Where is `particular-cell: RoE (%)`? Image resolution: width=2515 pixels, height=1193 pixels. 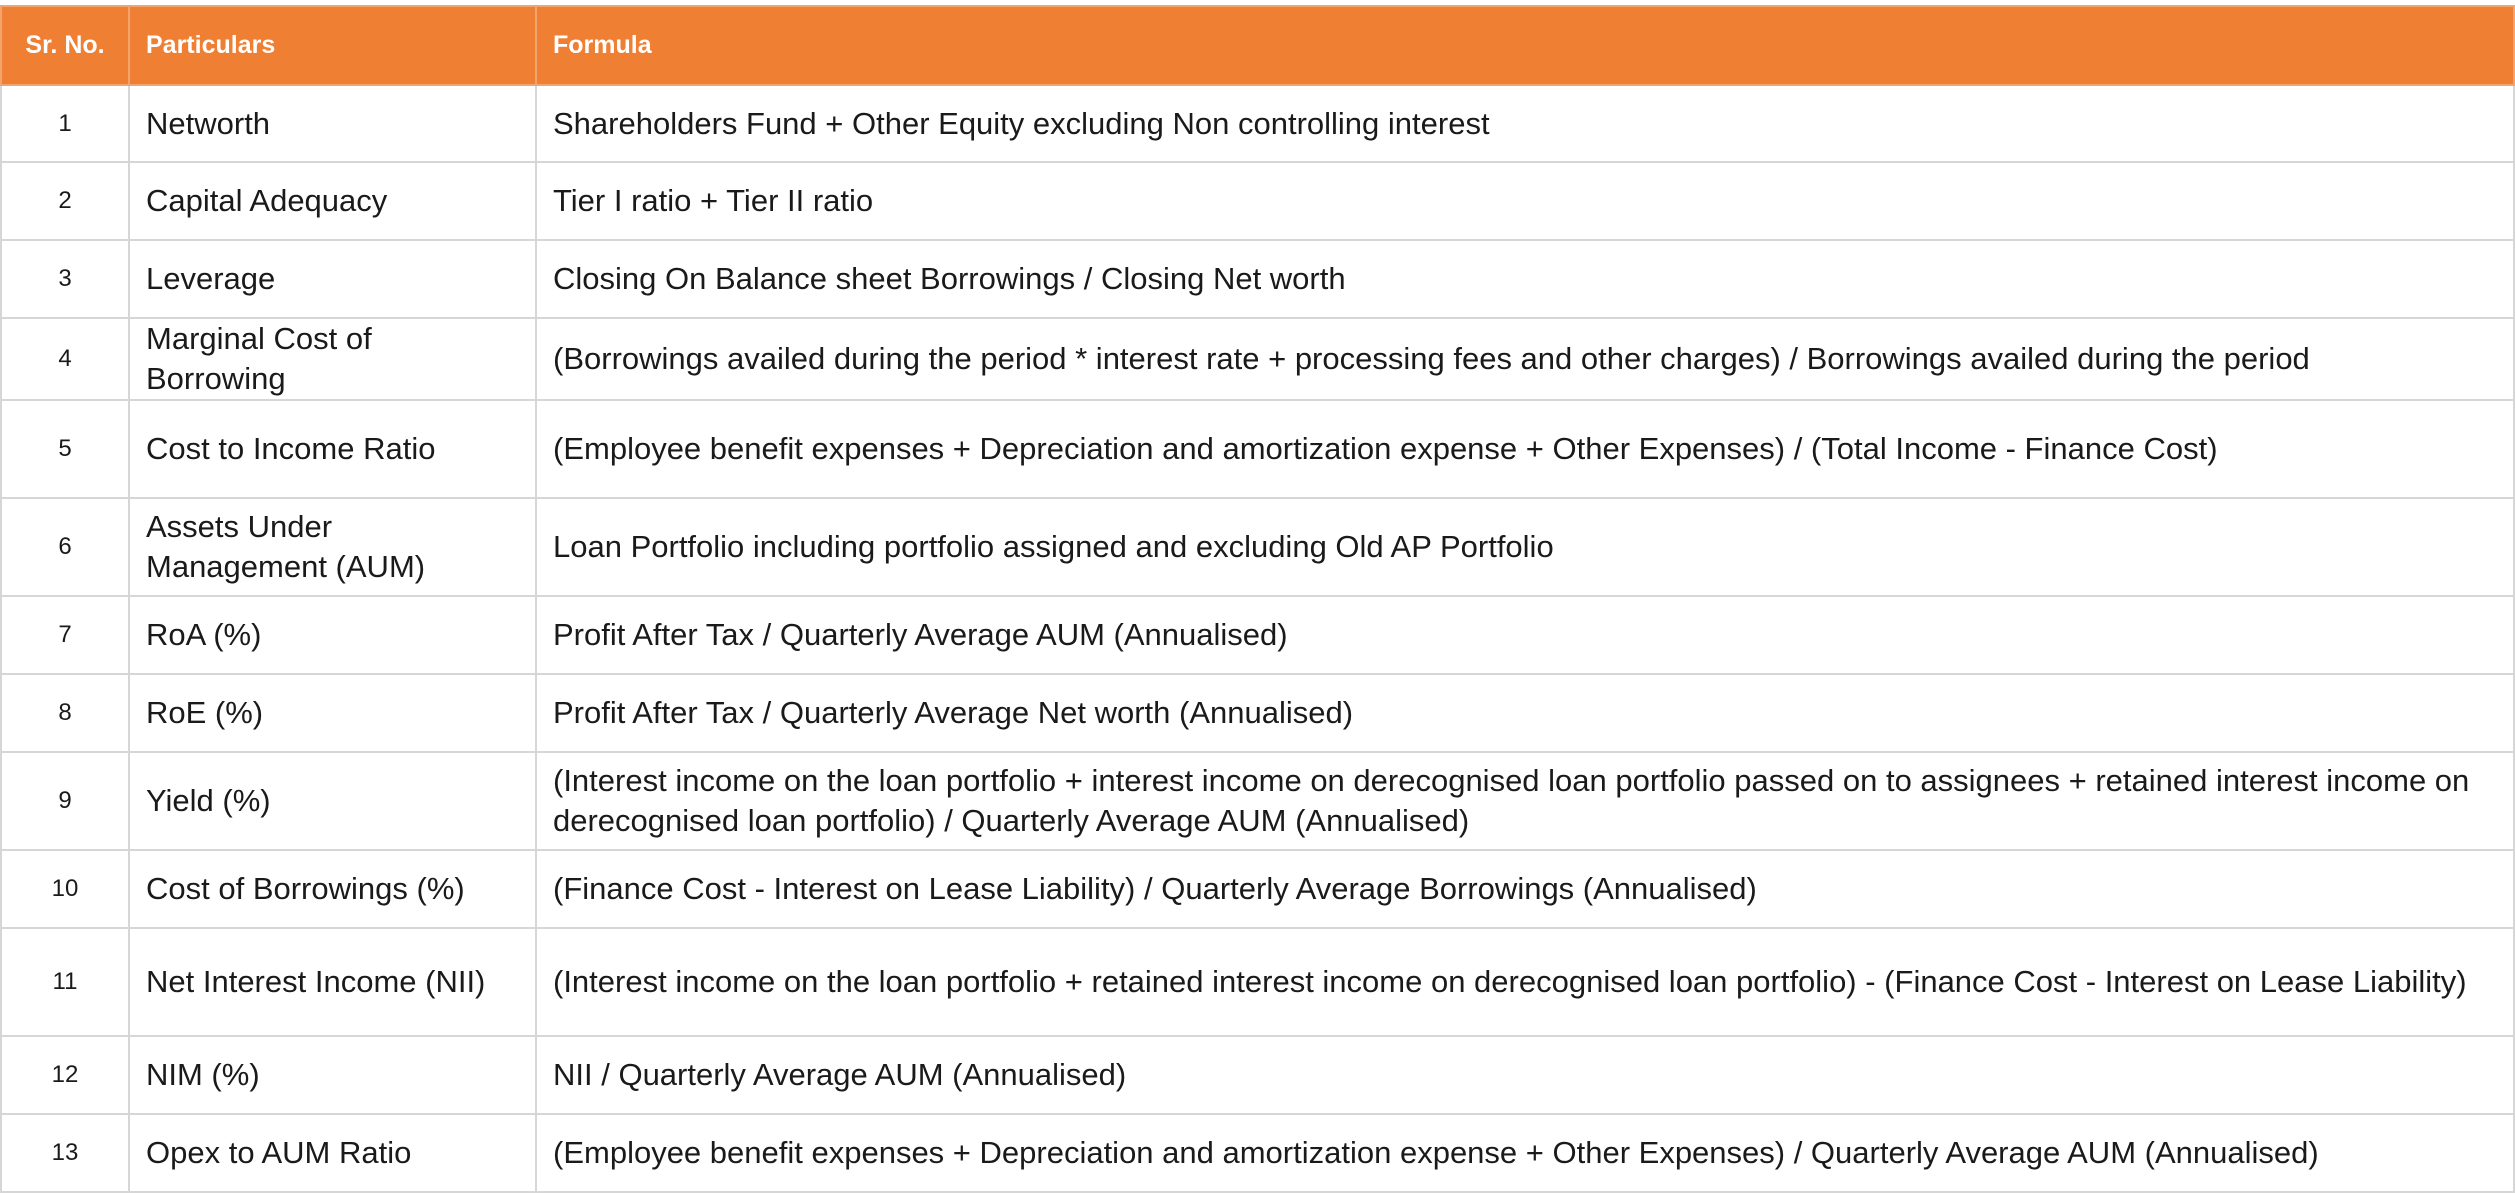
particular-cell: RoE (%) is located at coordinates (332, 713).